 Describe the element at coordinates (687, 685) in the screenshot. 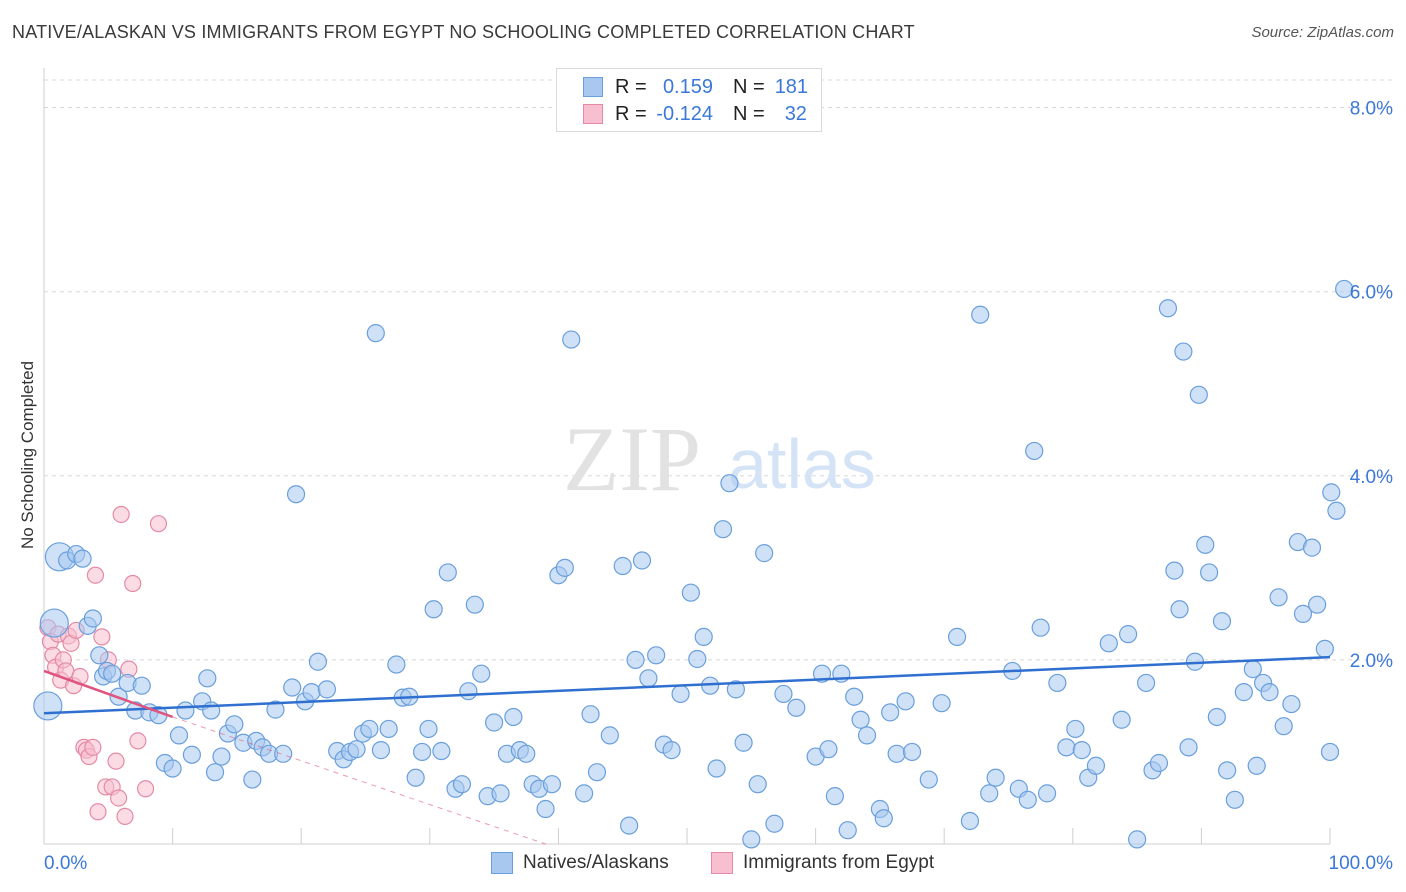

I see `natives-trend-line` at that location.